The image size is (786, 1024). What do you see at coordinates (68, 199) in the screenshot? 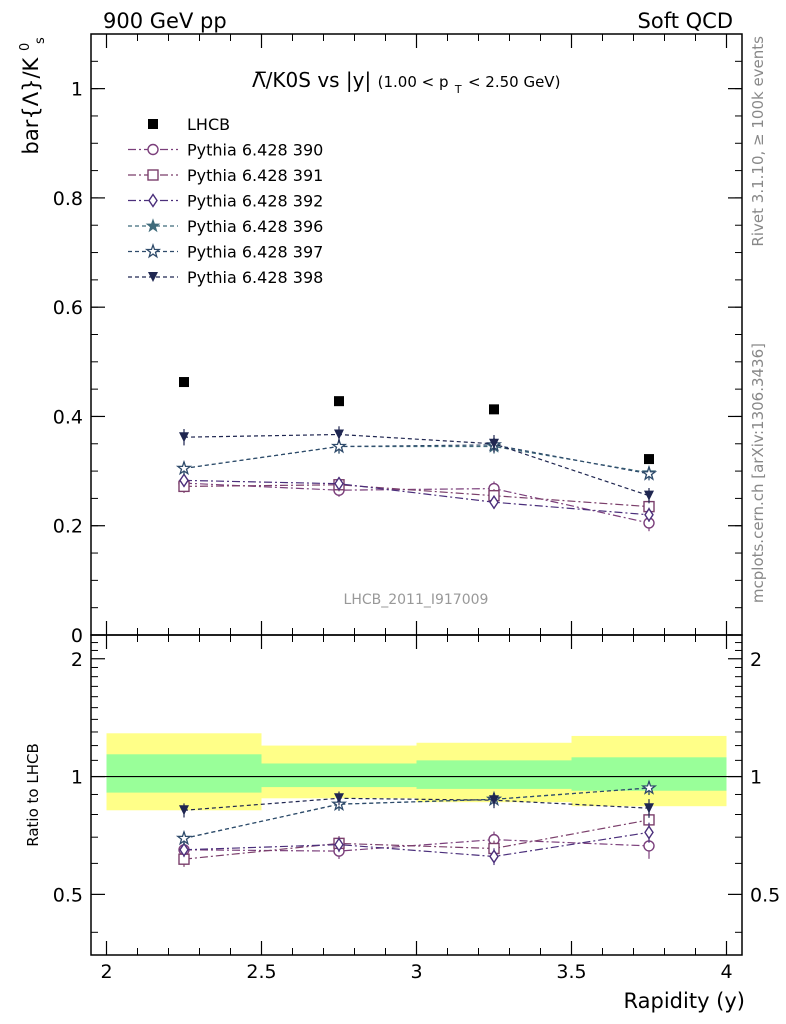
I see `y-tick-label: 0.8` at bounding box center [68, 199].